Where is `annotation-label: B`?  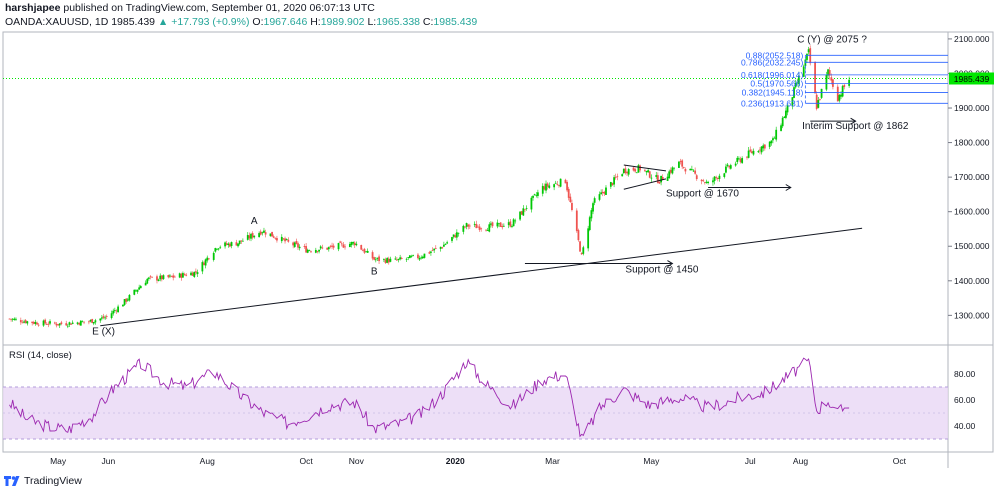 annotation-label: B is located at coordinates (374, 272).